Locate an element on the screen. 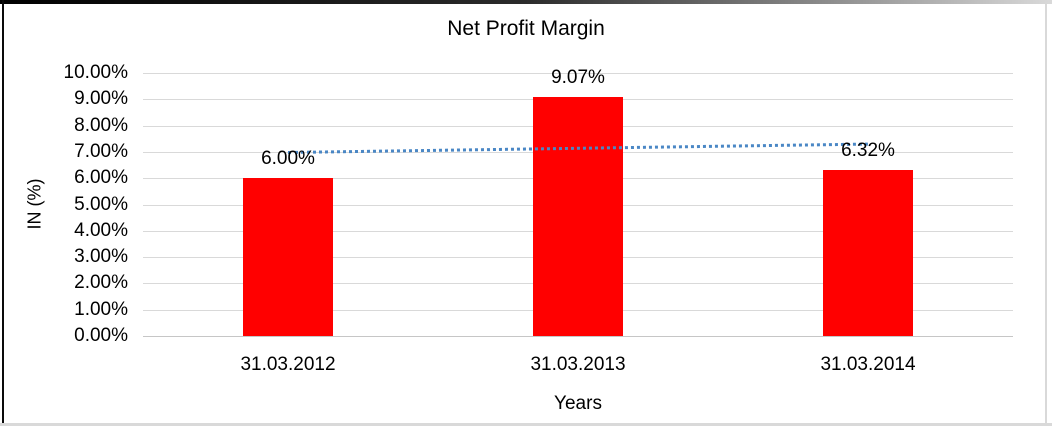 Image resolution: width=1052 pixels, height=427 pixels. x-axis-title: Years is located at coordinates (578, 403).